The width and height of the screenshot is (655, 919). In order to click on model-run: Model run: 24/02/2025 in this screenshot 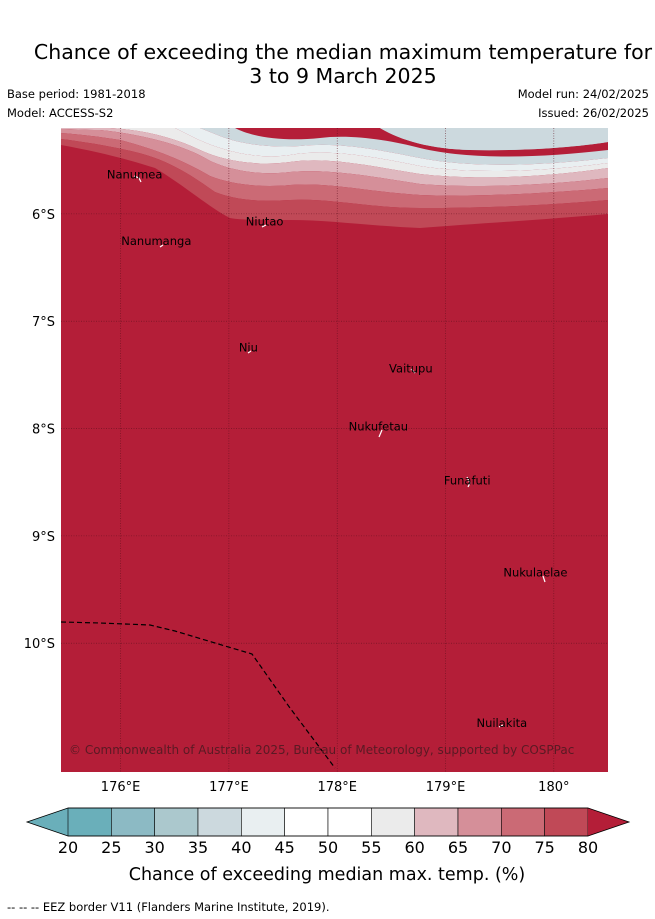, I will do `click(583, 94)`.